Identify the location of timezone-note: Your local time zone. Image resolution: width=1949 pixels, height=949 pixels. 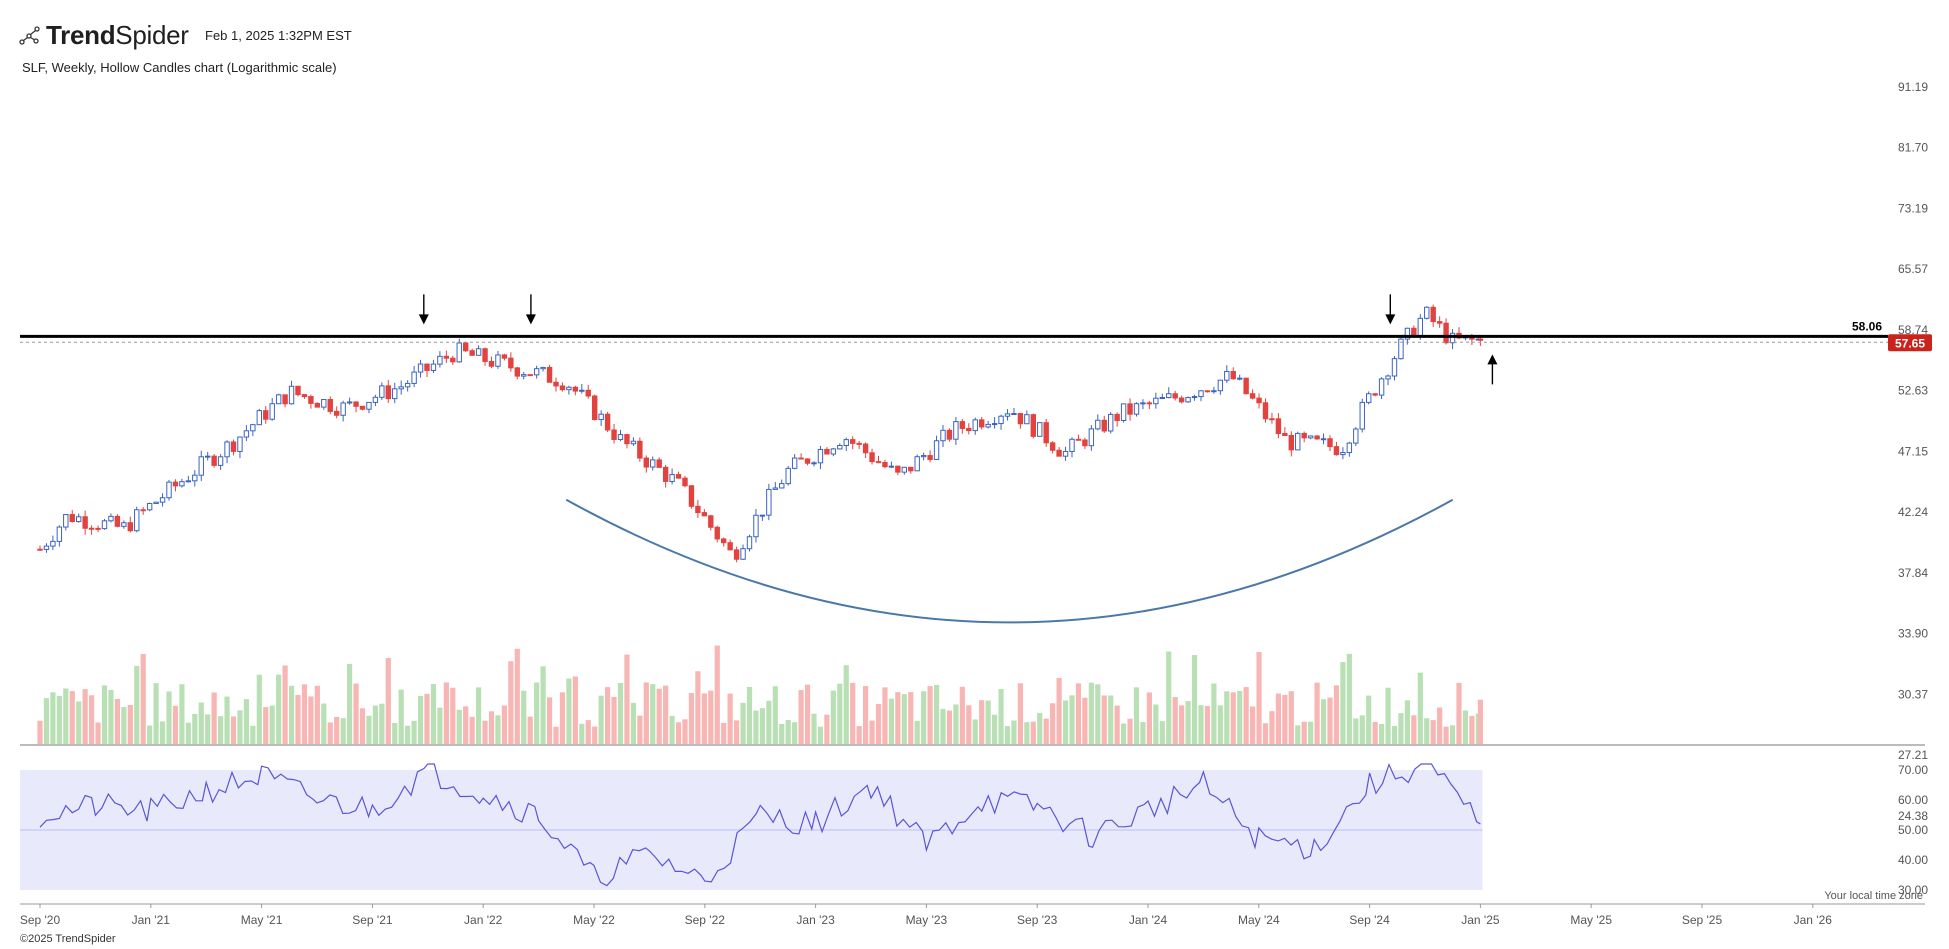
(1873, 896).